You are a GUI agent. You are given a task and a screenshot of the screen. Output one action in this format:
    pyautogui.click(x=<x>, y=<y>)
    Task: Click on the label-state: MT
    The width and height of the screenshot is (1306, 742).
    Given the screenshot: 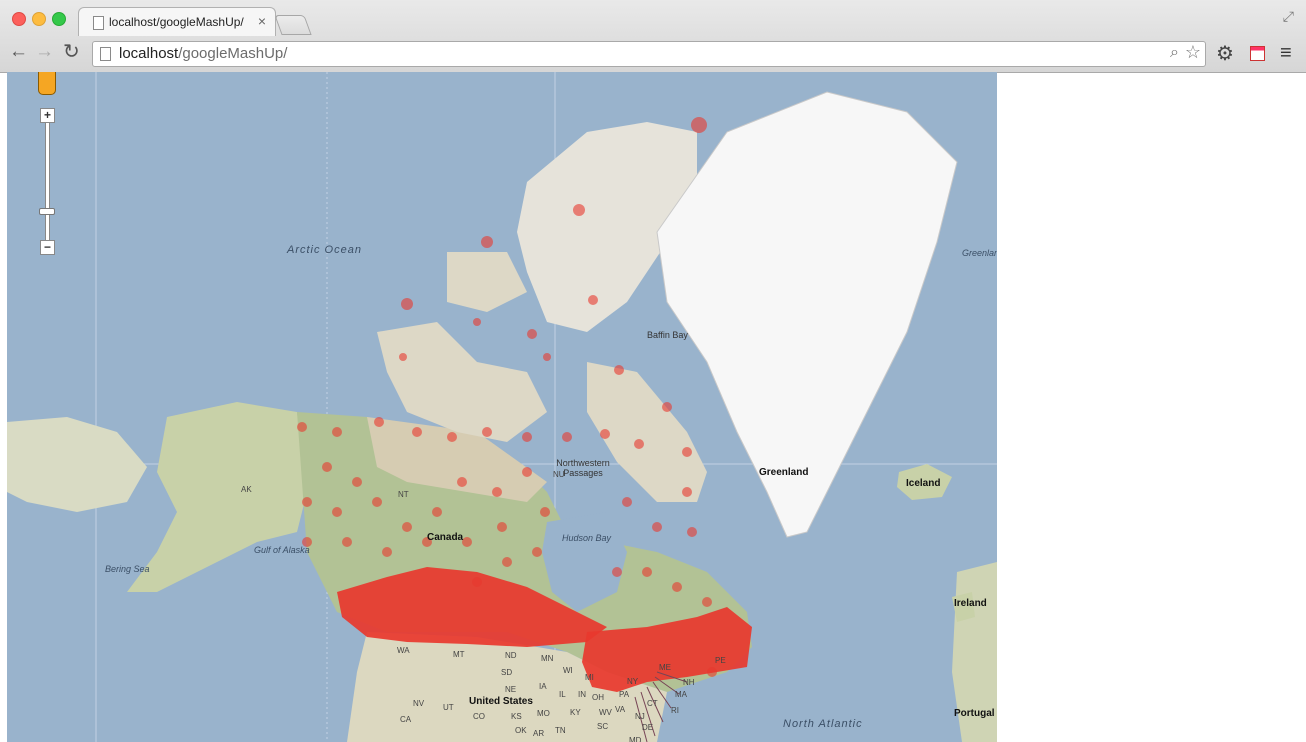 What is the action you would take?
    pyautogui.click(x=459, y=654)
    